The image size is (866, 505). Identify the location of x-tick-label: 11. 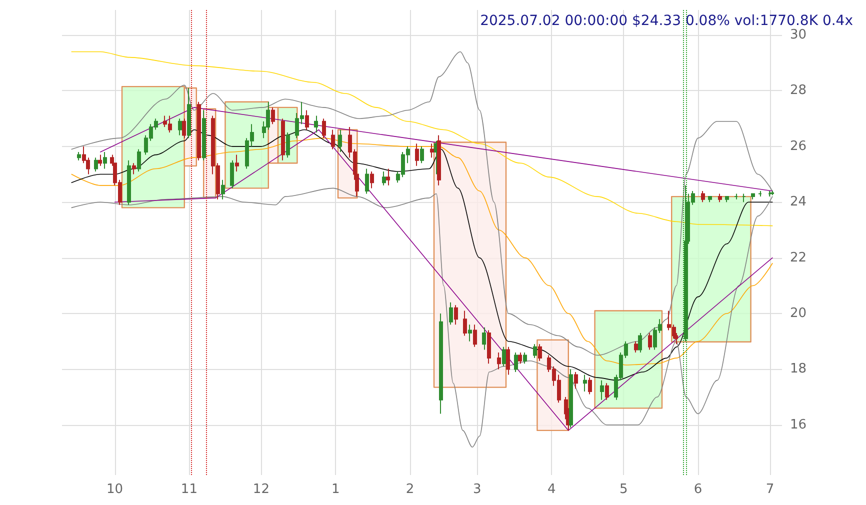
(189, 489).